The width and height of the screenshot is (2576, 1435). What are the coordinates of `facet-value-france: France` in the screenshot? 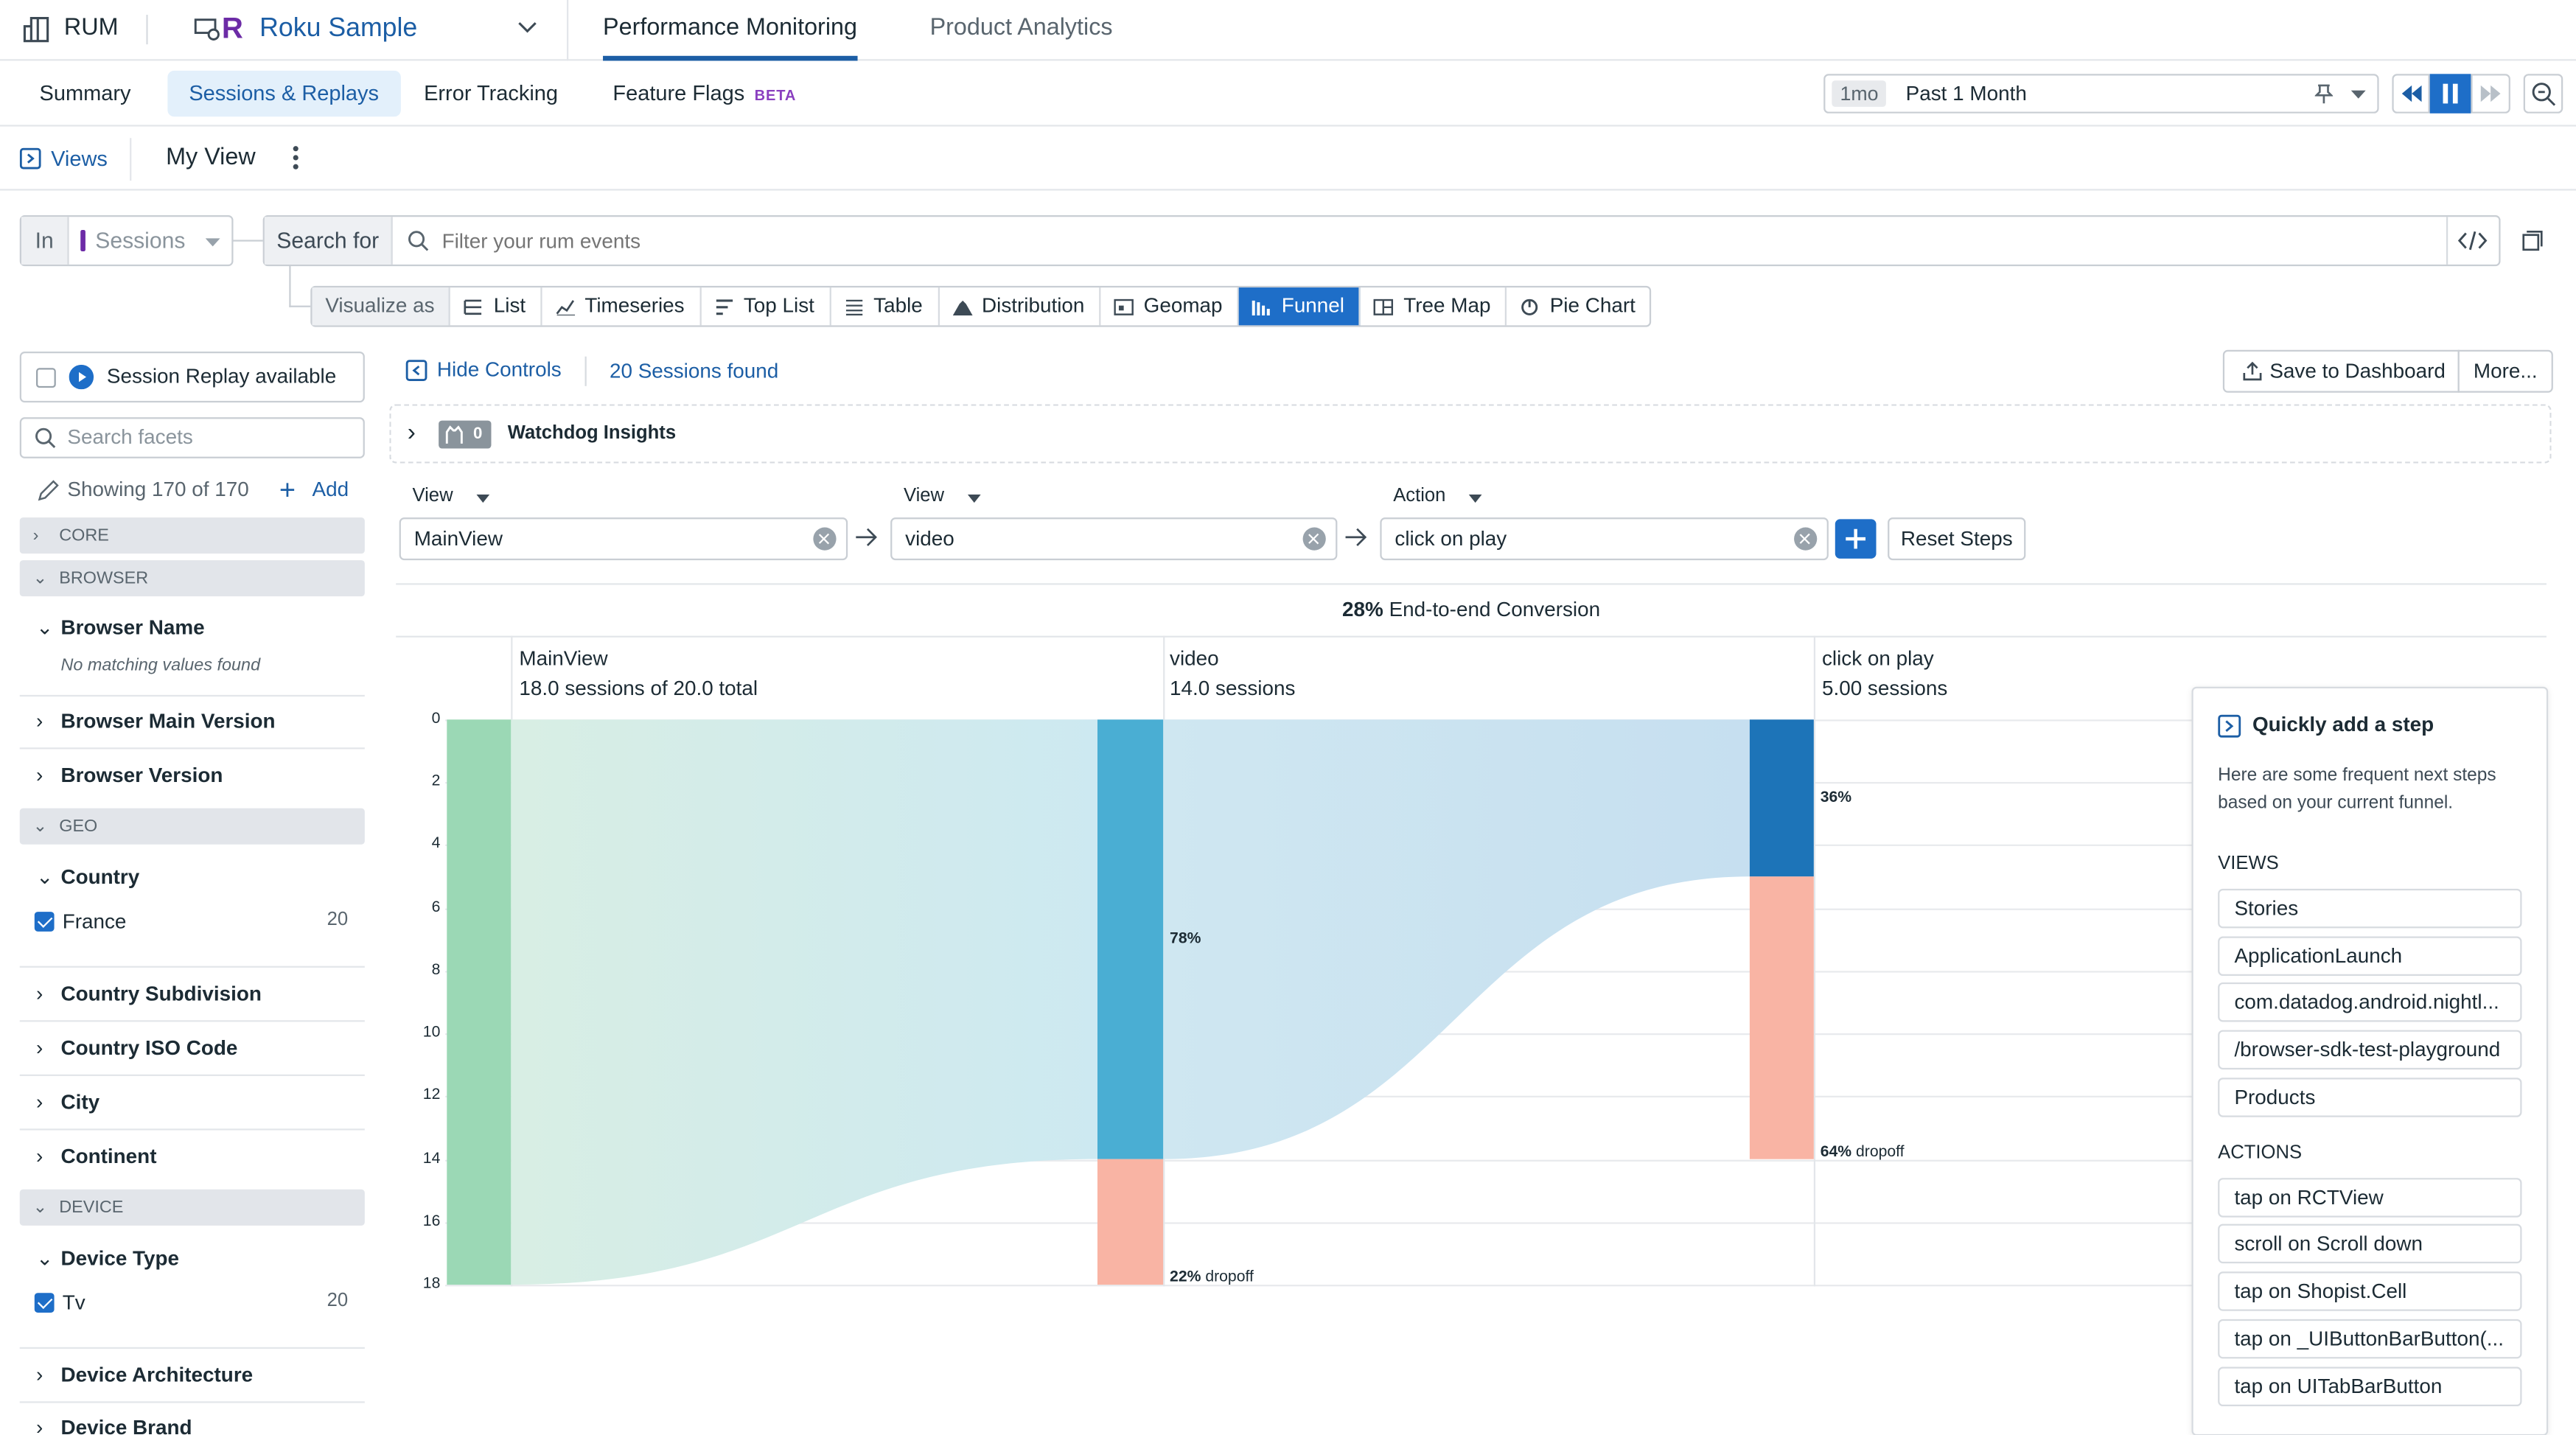 It's located at (95, 921).